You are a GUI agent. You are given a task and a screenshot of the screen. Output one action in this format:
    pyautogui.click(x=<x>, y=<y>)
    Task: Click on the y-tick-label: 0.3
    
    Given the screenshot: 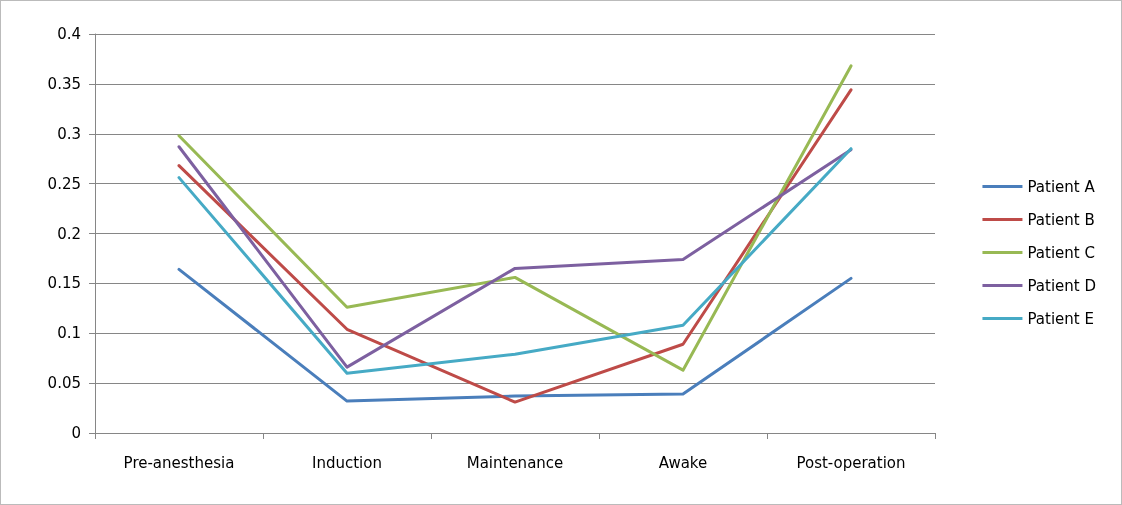 What is the action you would take?
    pyautogui.click(x=69, y=133)
    